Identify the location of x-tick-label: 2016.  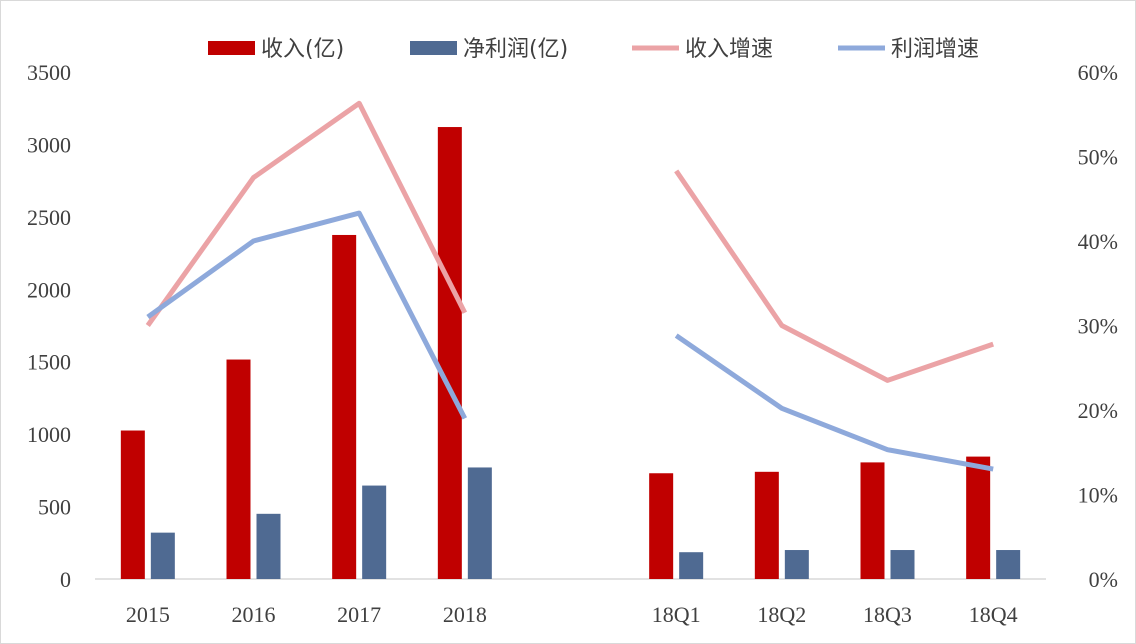
(254, 614).